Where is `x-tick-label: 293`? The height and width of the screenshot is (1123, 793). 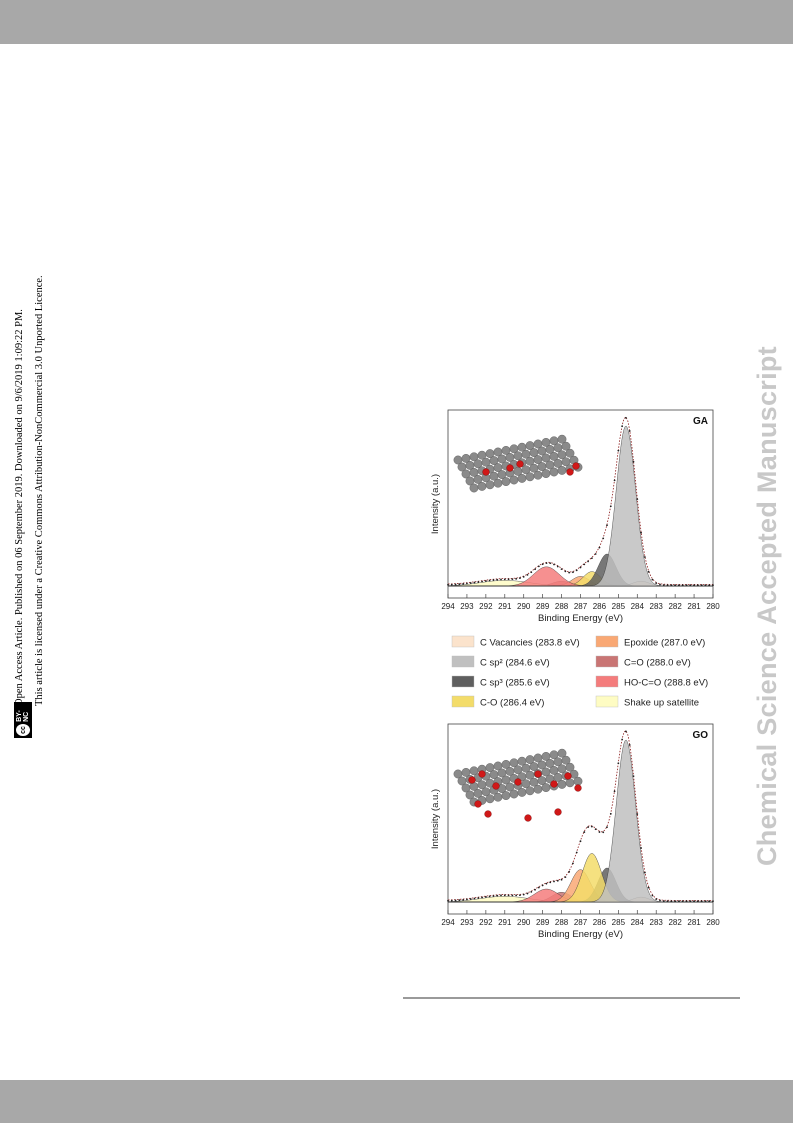 x-tick-label: 293 is located at coordinates (467, 922).